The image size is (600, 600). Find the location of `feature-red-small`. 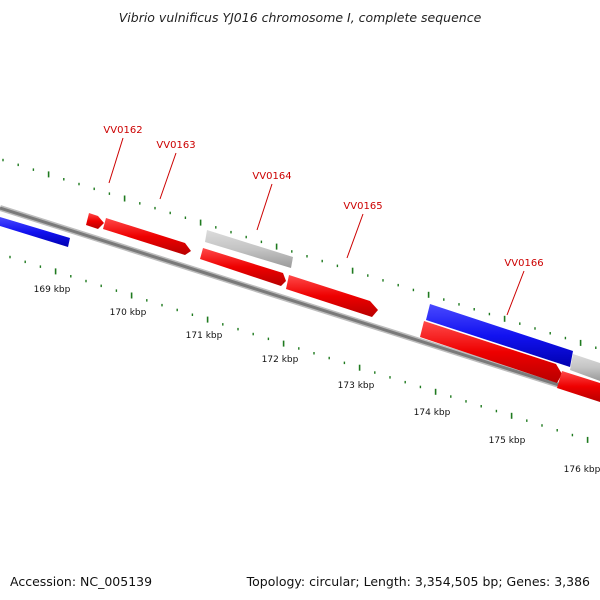

feature-red-small is located at coordinates (95, 221).